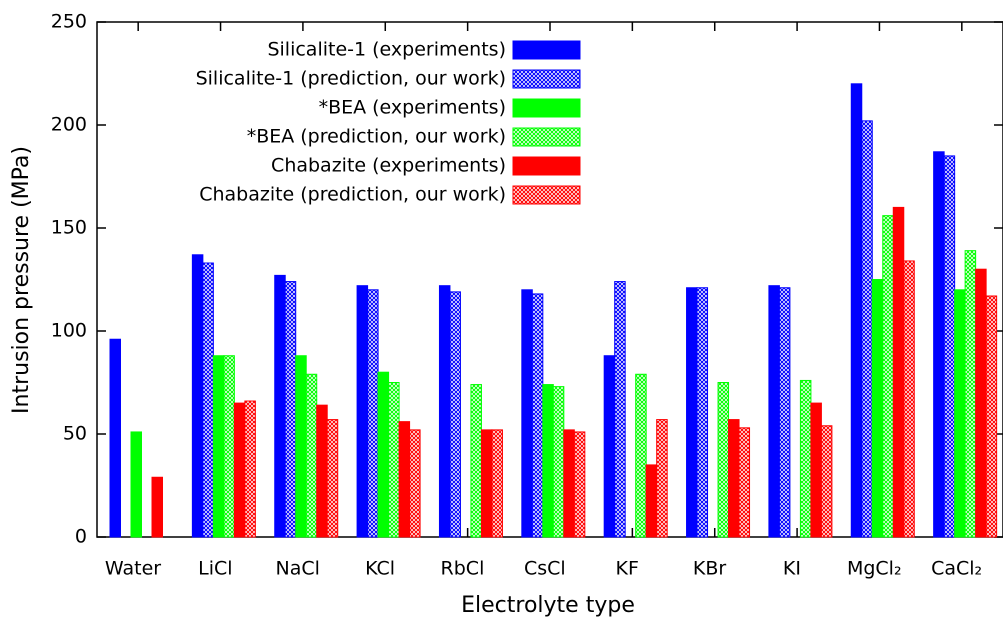 This screenshot has height=622, width=1003. I want to click on legend-label: Silicalite-1 (experiments), so click(386, 50).